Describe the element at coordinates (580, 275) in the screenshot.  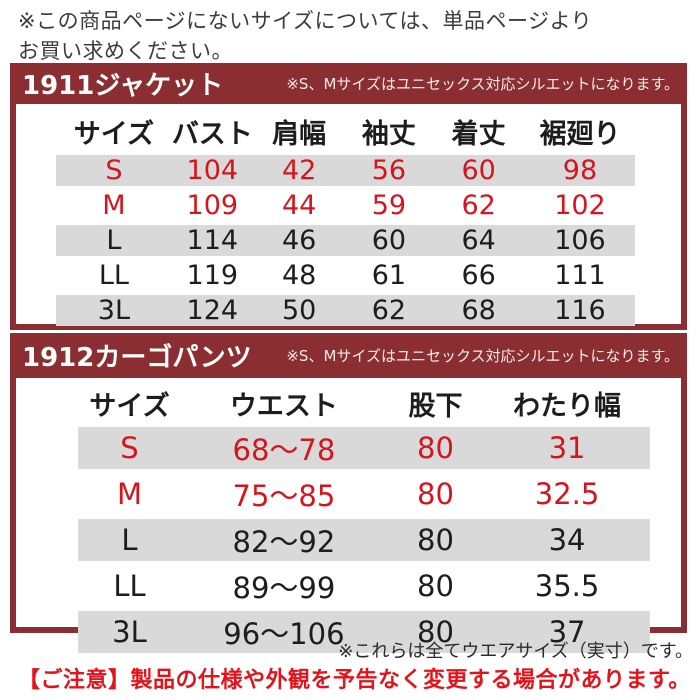
I see `size-cell: 111` at that location.